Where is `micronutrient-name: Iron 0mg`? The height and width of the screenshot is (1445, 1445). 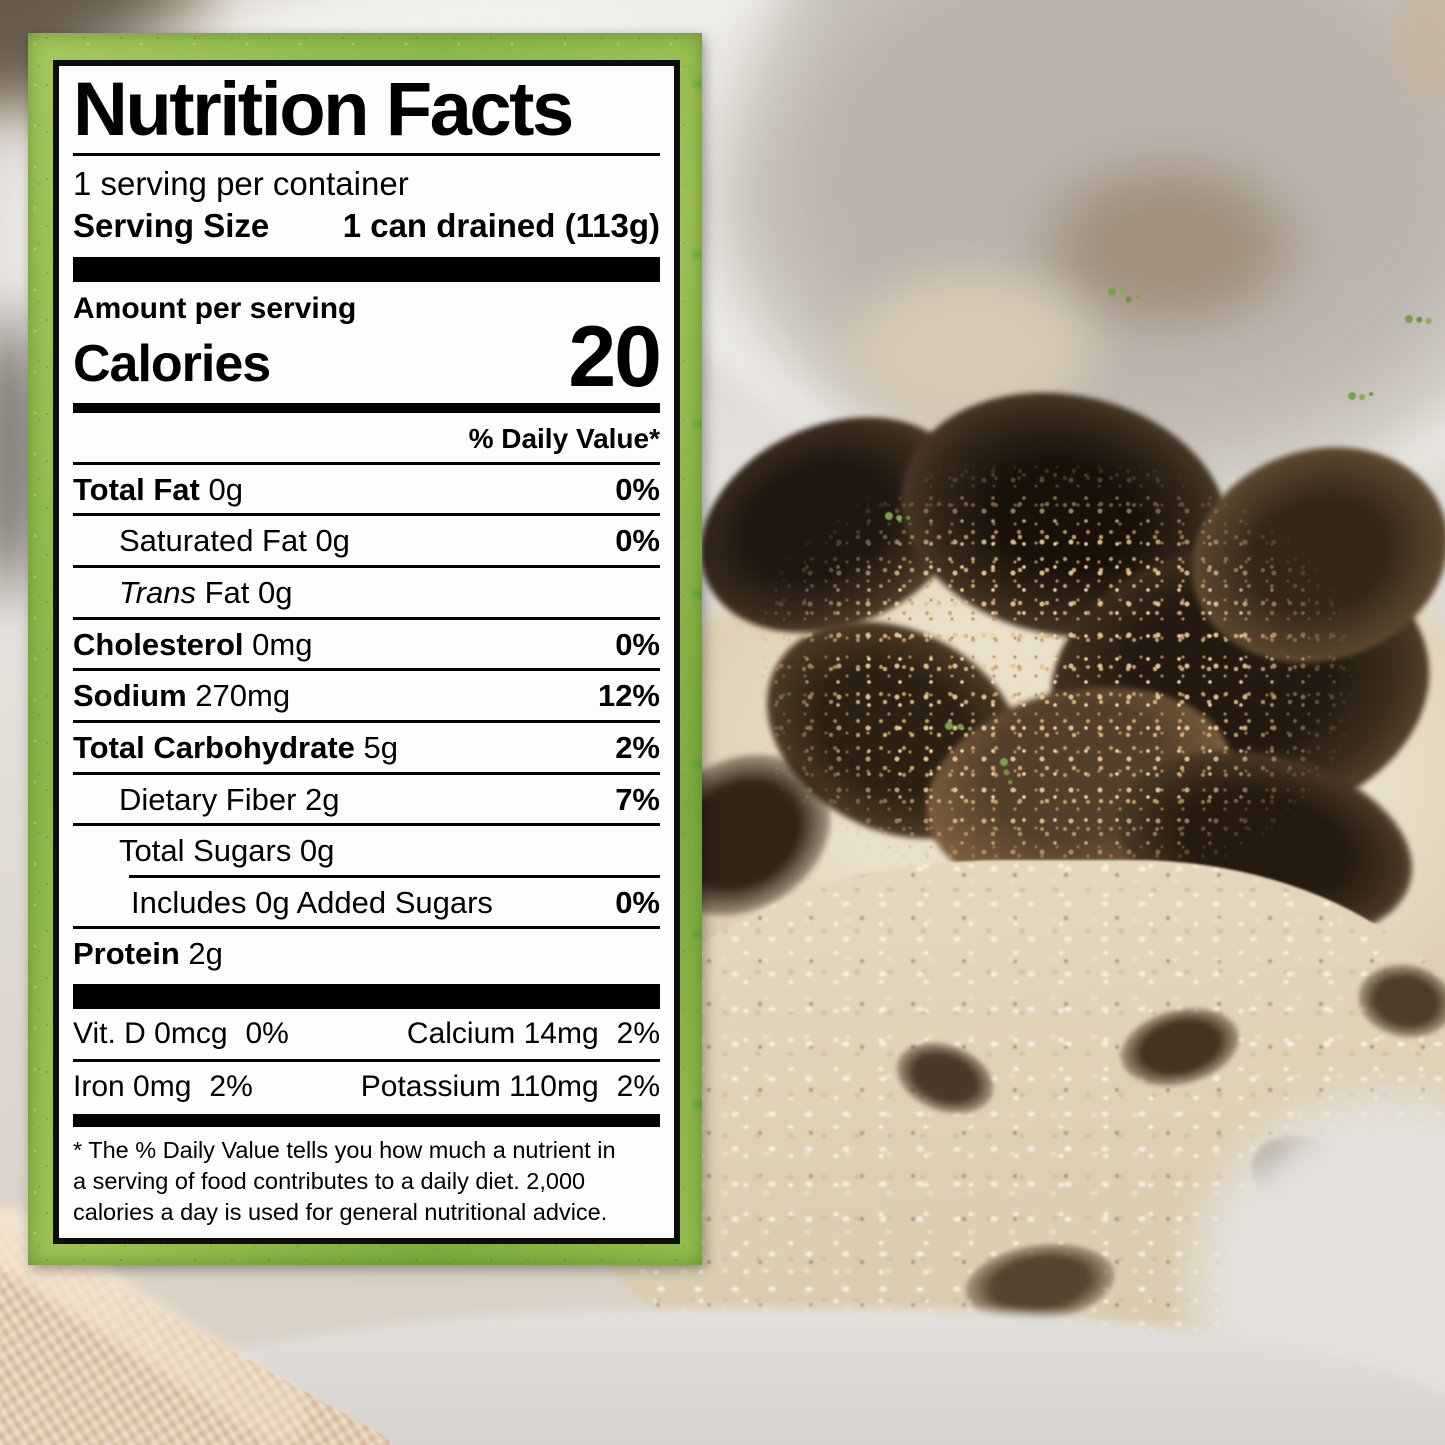 micronutrient-name: Iron 0mg is located at coordinates (132, 1086).